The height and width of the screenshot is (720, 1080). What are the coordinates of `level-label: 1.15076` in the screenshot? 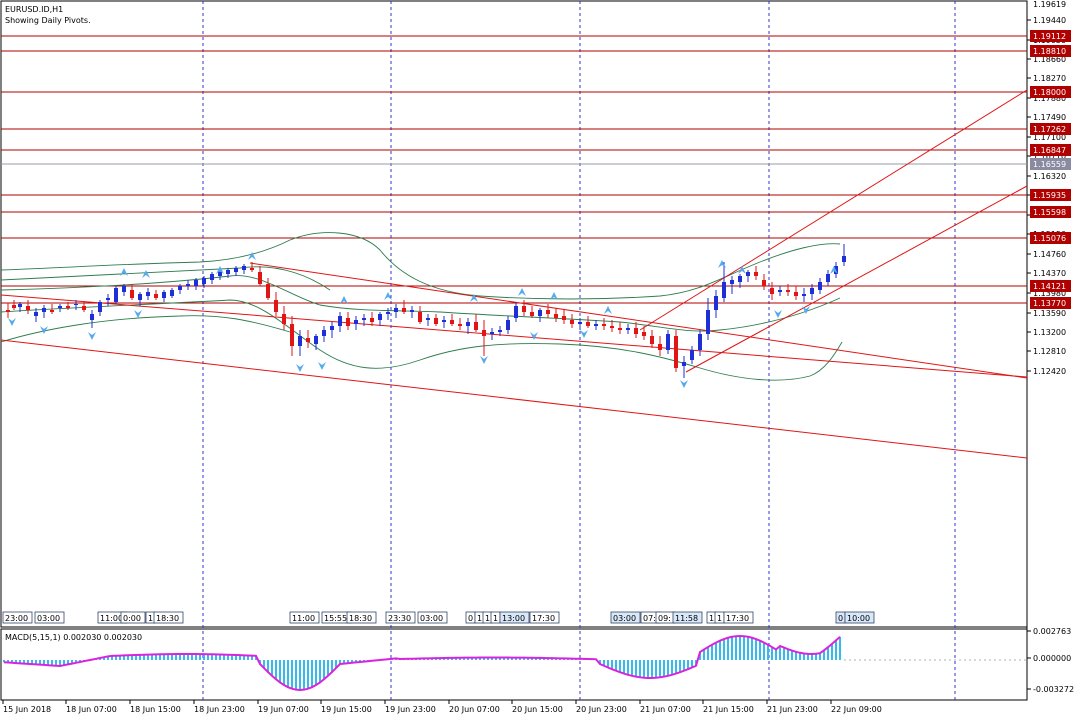 It's located at (1049, 238).